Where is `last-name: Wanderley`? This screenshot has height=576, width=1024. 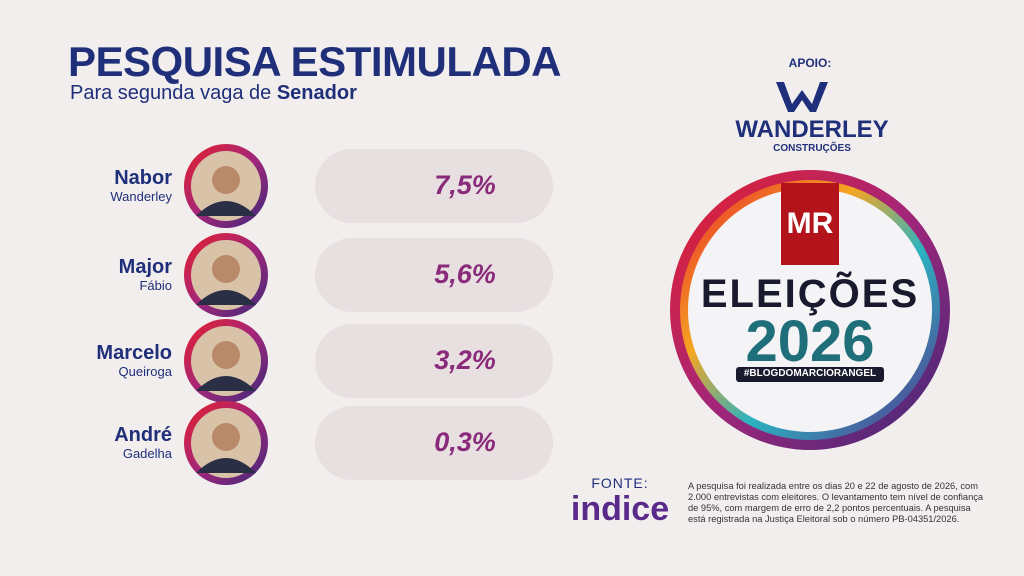
last-name: Wanderley is located at coordinates (141, 196).